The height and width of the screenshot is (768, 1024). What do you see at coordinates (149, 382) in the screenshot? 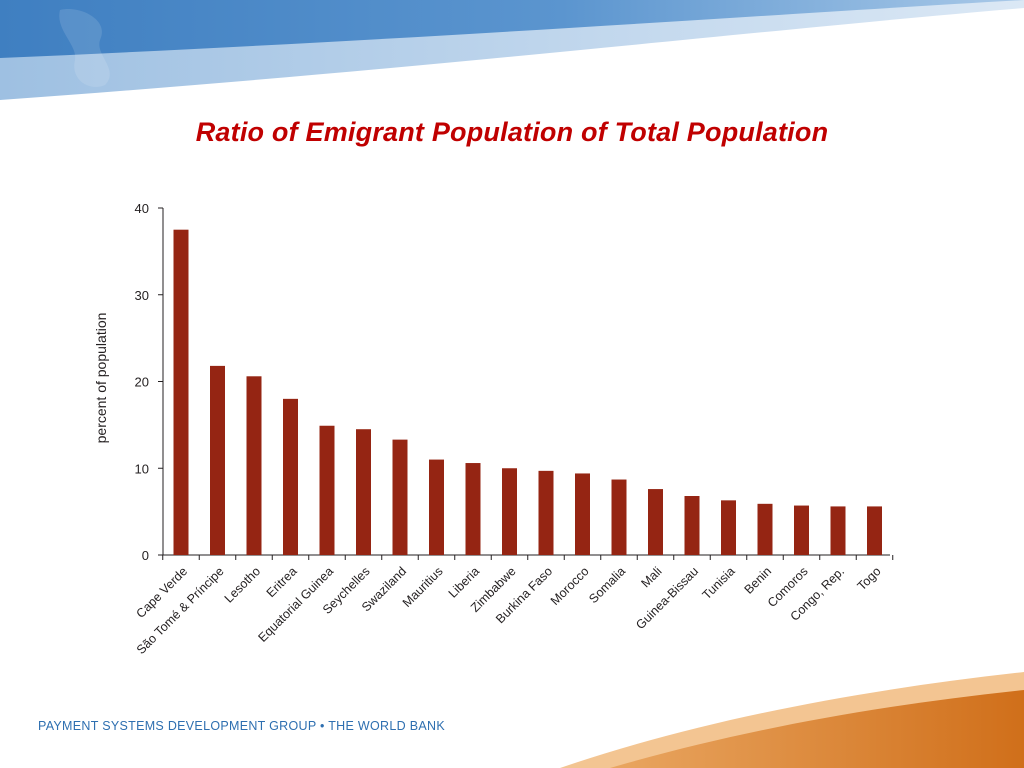
I see `y-axis: 0 10 20 30 40` at bounding box center [149, 382].